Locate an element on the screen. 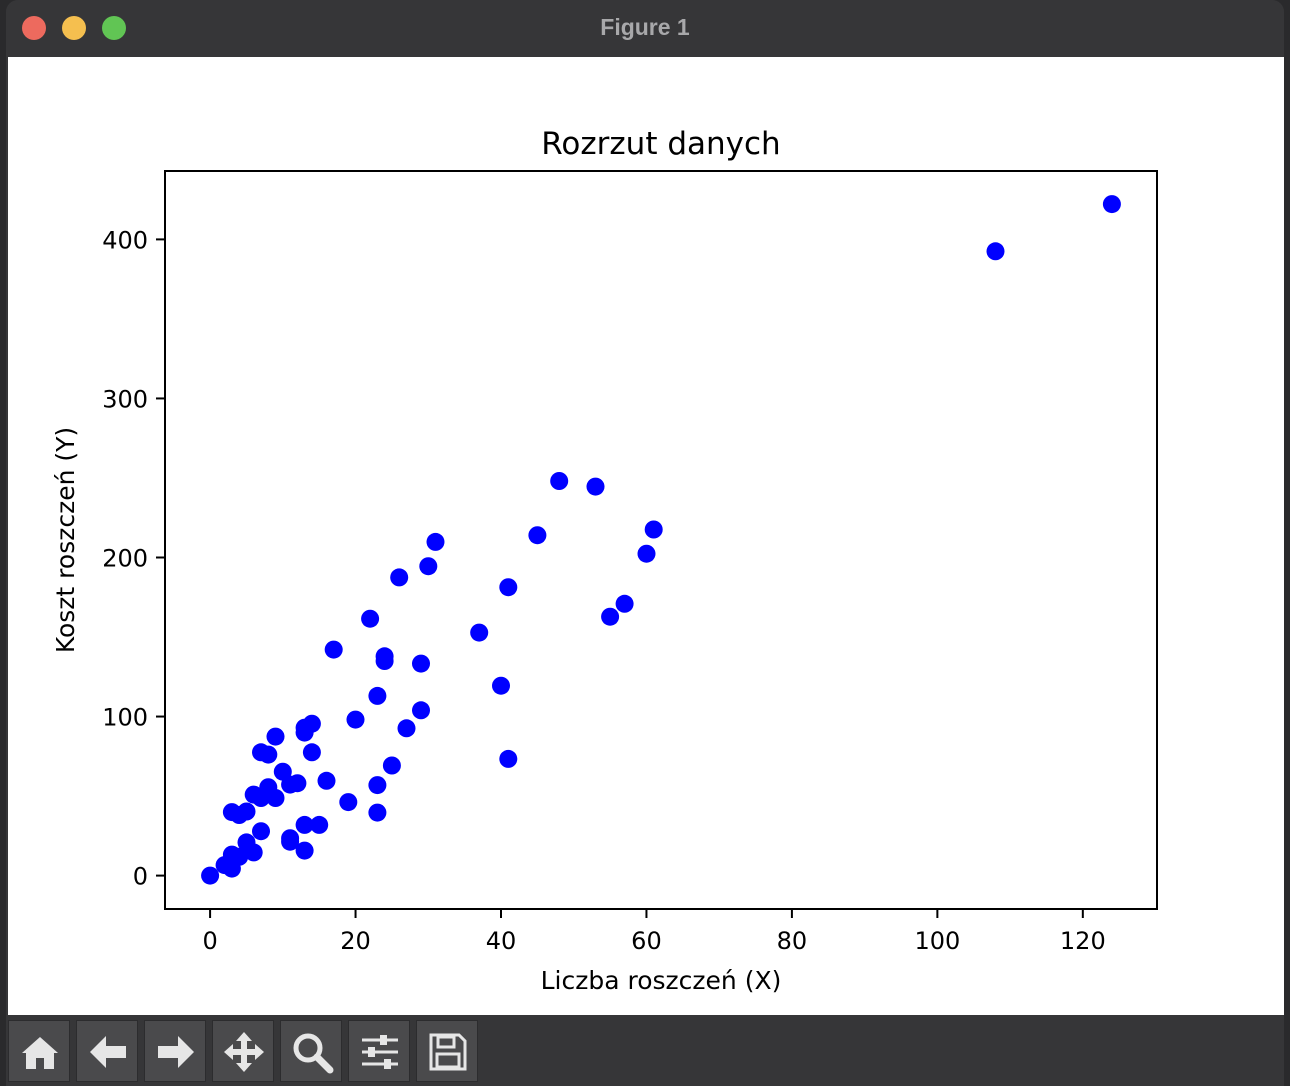  save-button is located at coordinates (447, 1051).